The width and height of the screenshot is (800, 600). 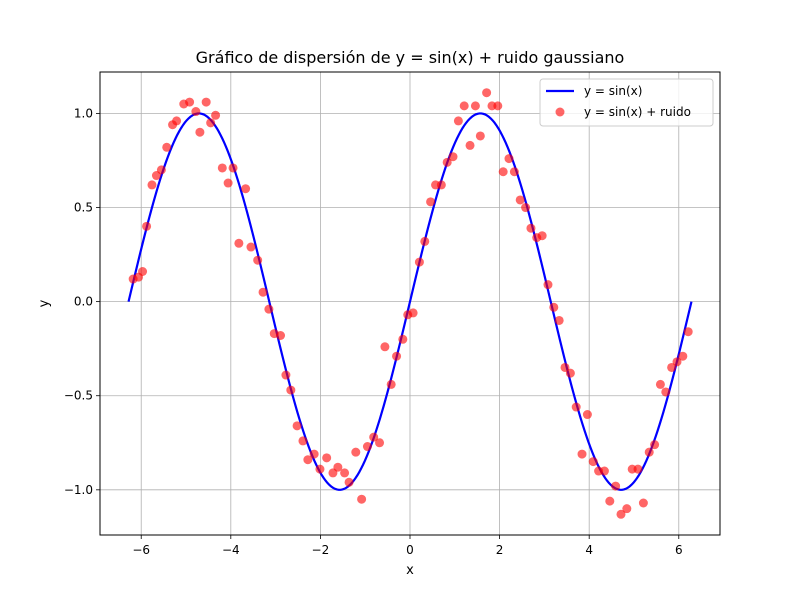 What do you see at coordinates (231, 550) in the screenshot?
I see `x-tick-label: −4` at bounding box center [231, 550].